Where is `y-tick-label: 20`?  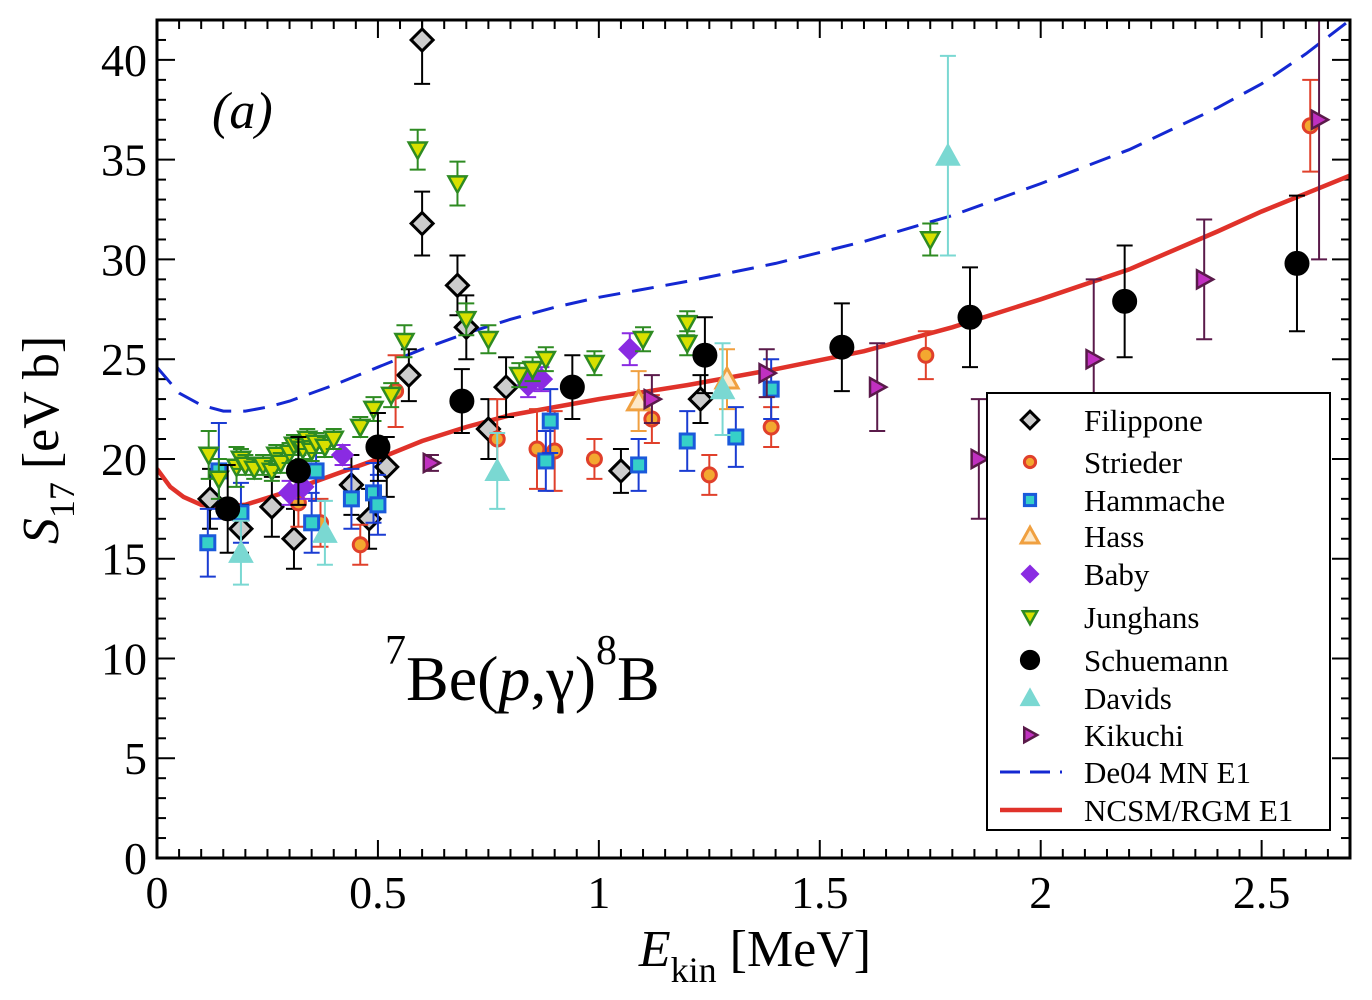
y-tick-label: 20 is located at coordinates (124, 459).